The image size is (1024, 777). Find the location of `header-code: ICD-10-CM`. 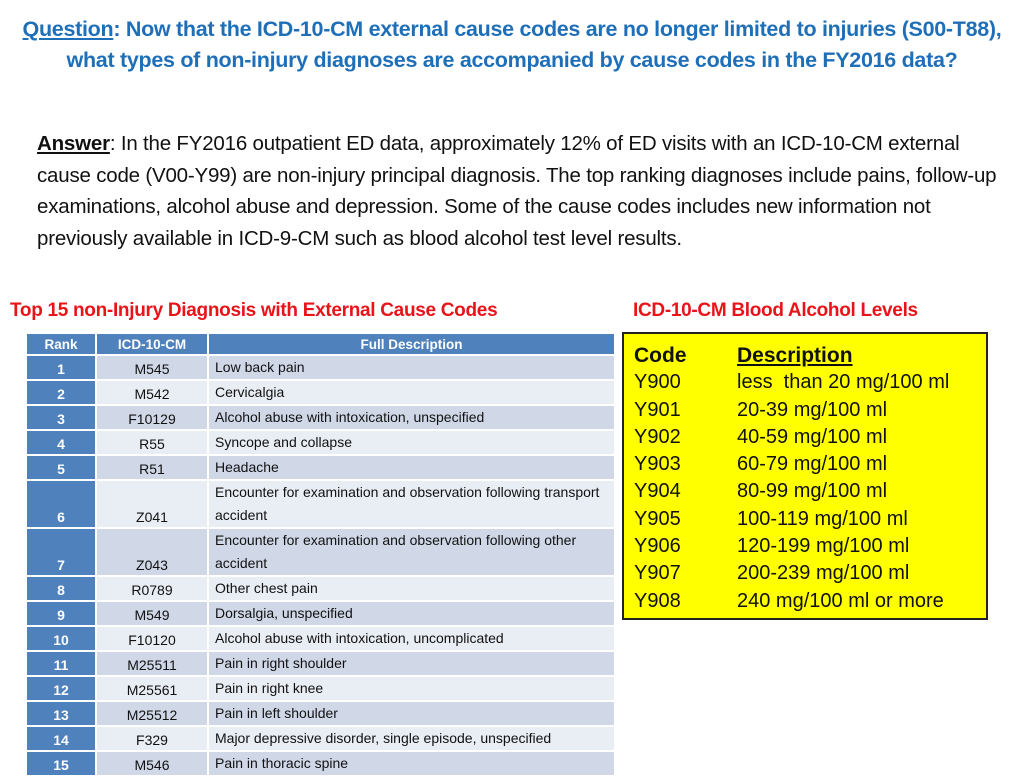

header-code: ICD-10-CM is located at coordinates (152, 345).